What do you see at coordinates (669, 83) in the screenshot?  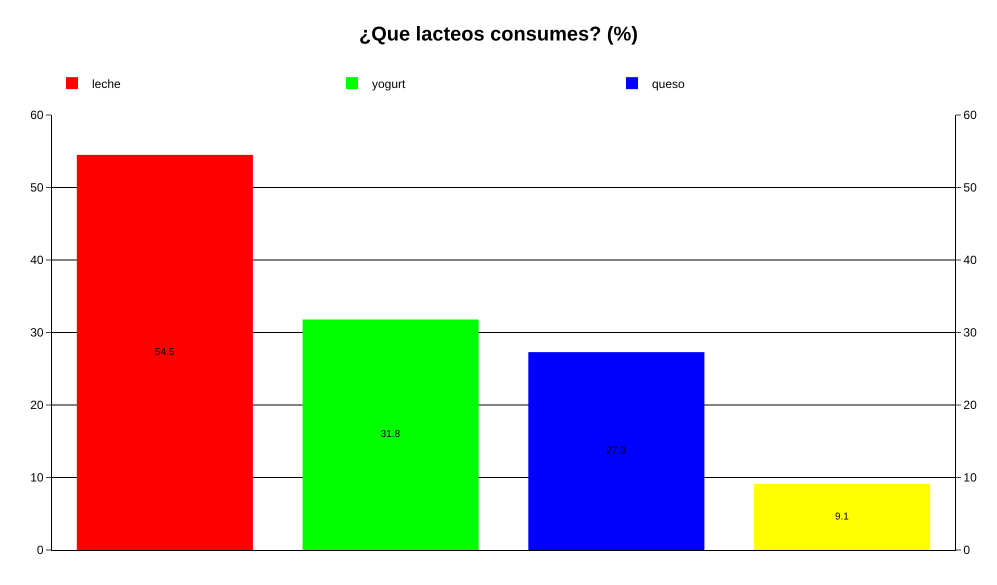 I see `legend-label: queso` at bounding box center [669, 83].